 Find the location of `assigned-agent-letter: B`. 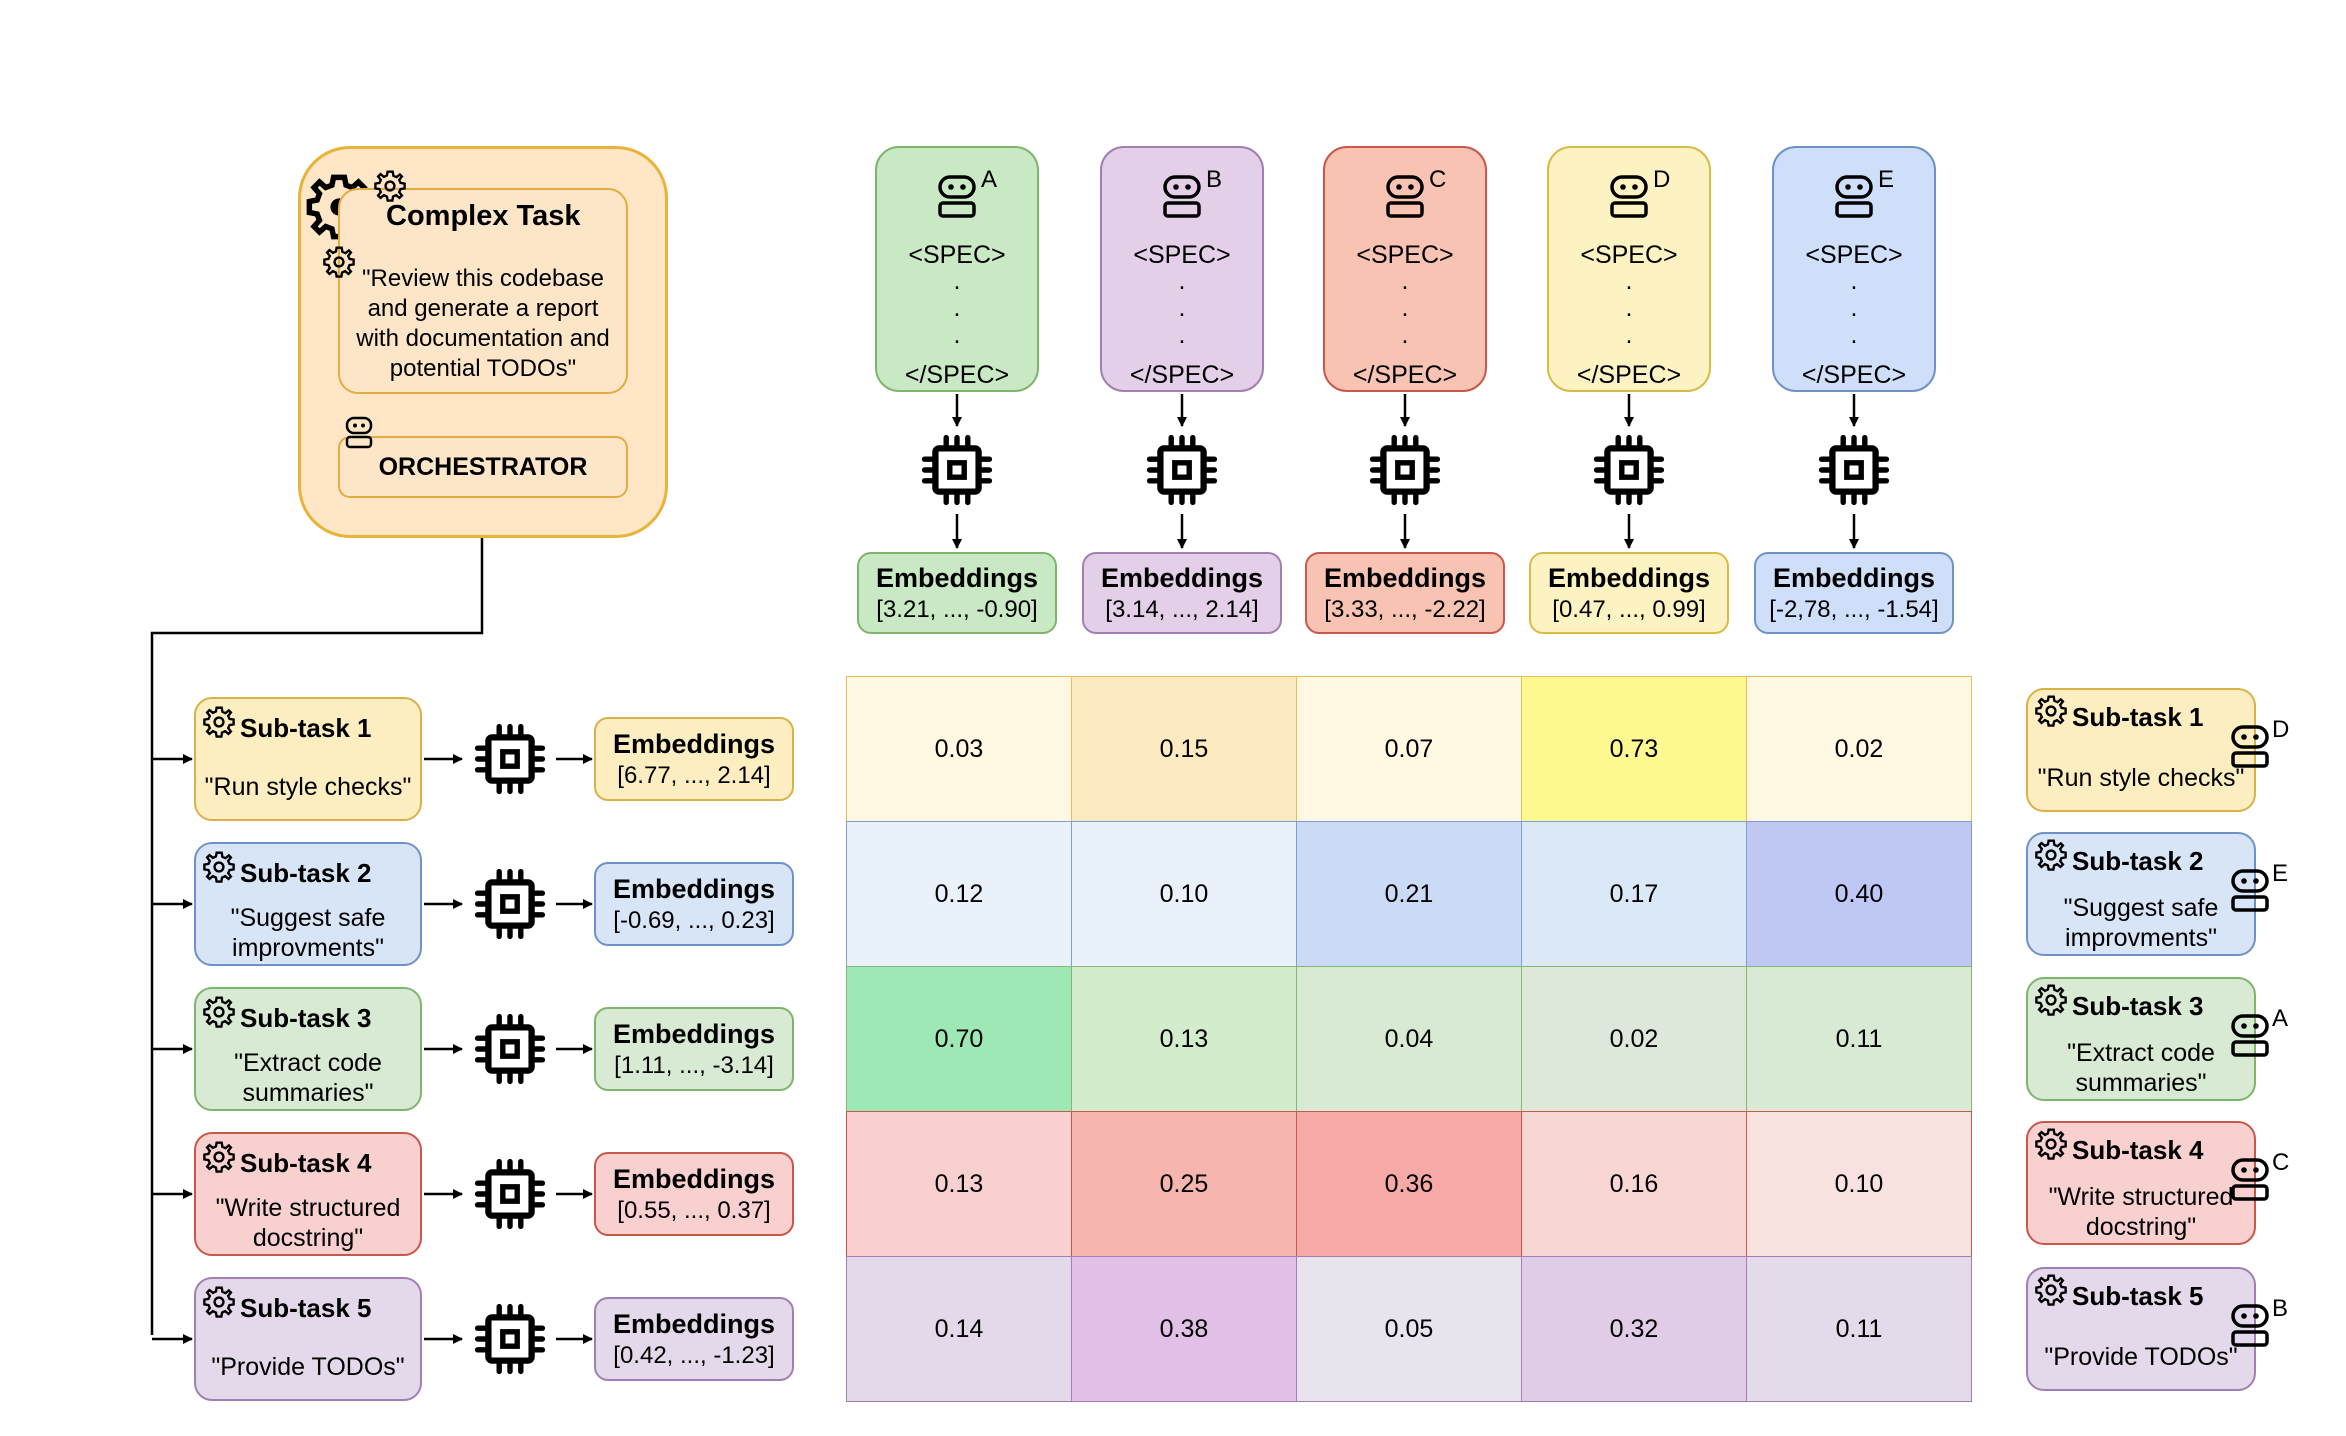

assigned-agent-letter: B is located at coordinates (2280, 1308).